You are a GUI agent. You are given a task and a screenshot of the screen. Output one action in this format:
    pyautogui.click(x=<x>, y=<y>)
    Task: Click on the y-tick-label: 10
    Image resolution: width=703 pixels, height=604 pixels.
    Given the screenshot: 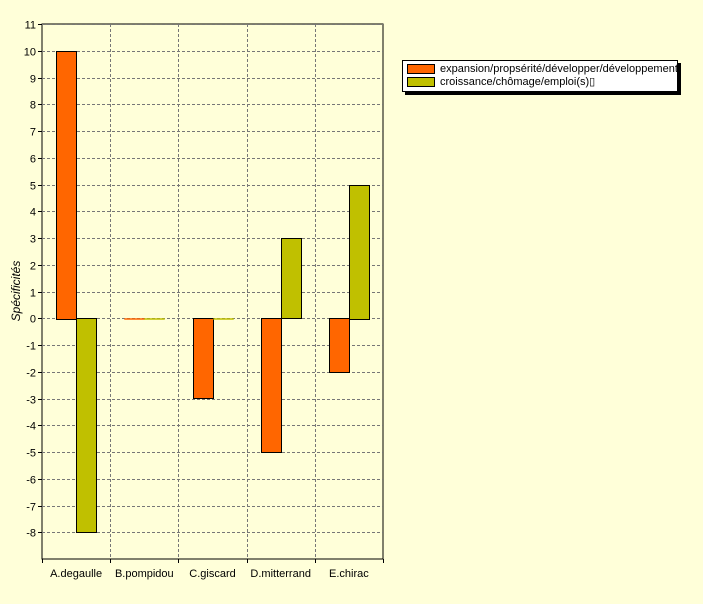 What is the action you would take?
    pyautogui.click(x=30, y=53)
    